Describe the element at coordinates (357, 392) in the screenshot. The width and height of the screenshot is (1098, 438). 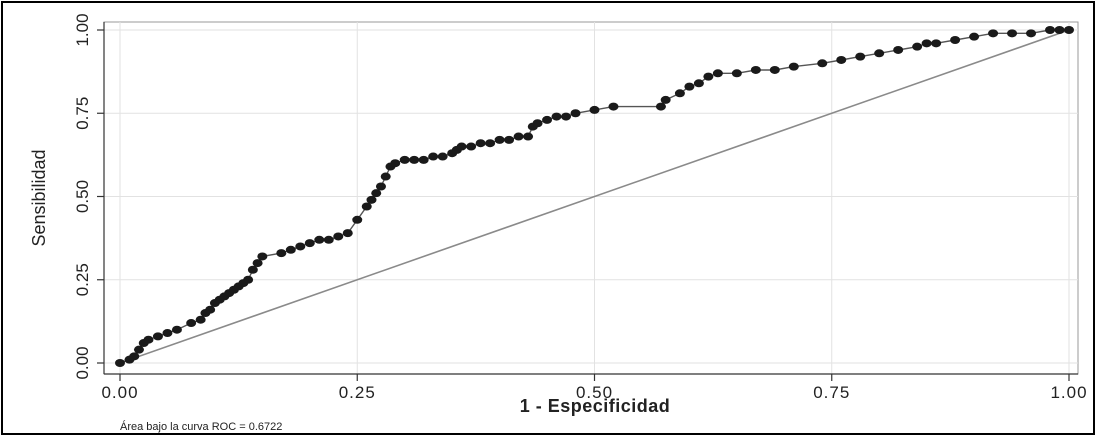
I see `x-tick-label: 0.25` at that location.